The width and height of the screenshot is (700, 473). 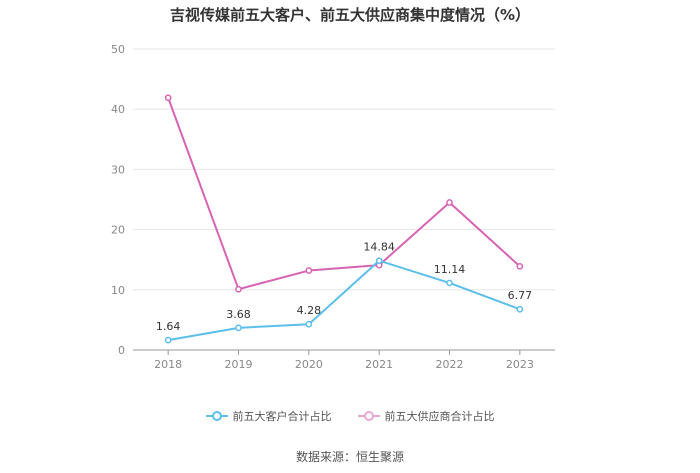 I want to click on x-tick-label: 2023, so click(x=520, y=364).